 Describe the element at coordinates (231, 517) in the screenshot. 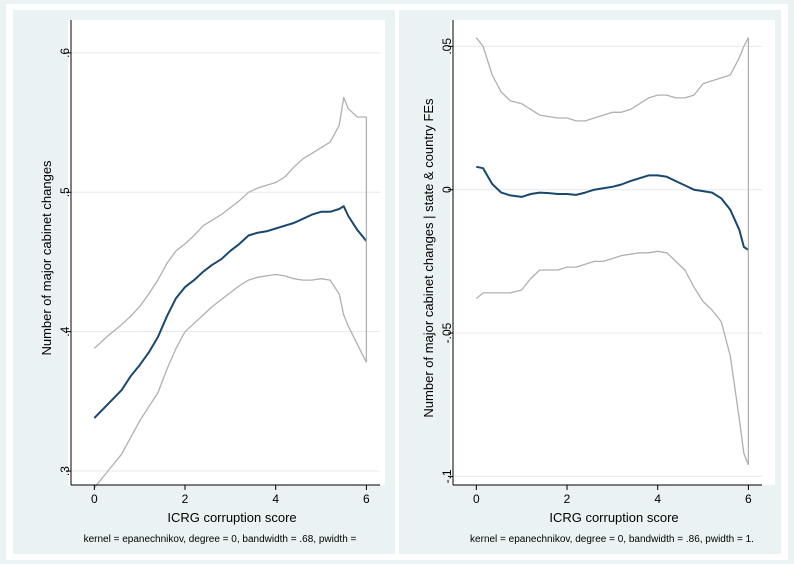

I see `left-x-axis-label: ICRG corruption score` at that location.